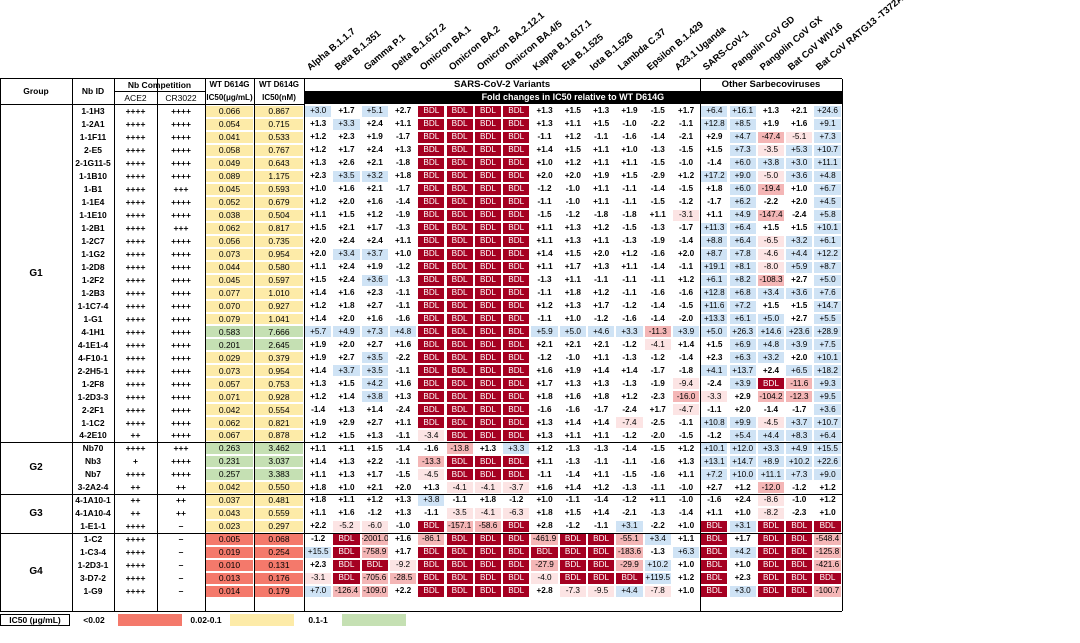  Describe the element at coordinates (93, 240) in the screenshot. I see `nb-id: 1-2C7` at that location.